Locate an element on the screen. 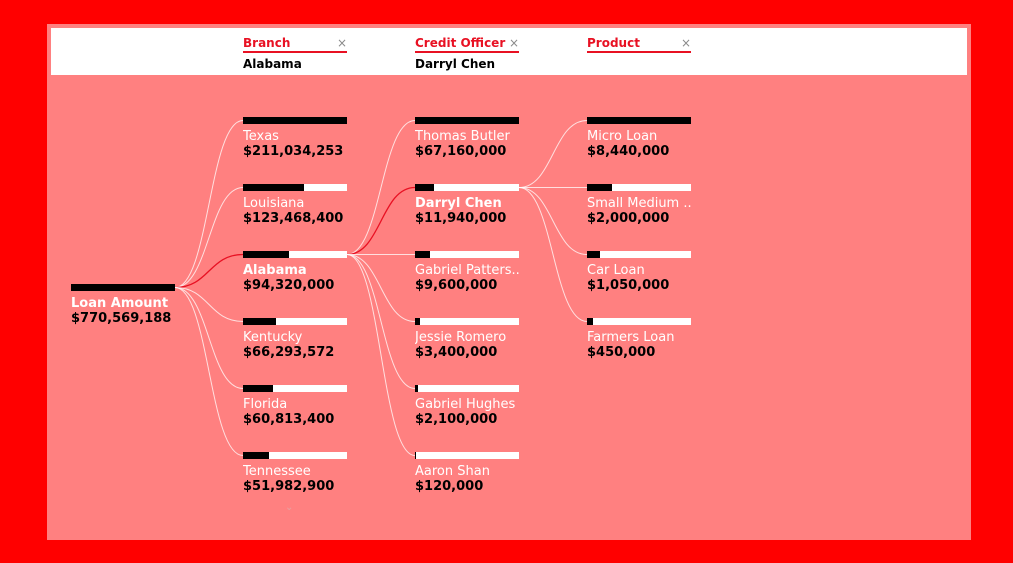 Image resolution: width=1013 pixels, height=563 pixels. node-branch-kentucky: Kentucky $66,293,572 is located at coordinates (295, 339).